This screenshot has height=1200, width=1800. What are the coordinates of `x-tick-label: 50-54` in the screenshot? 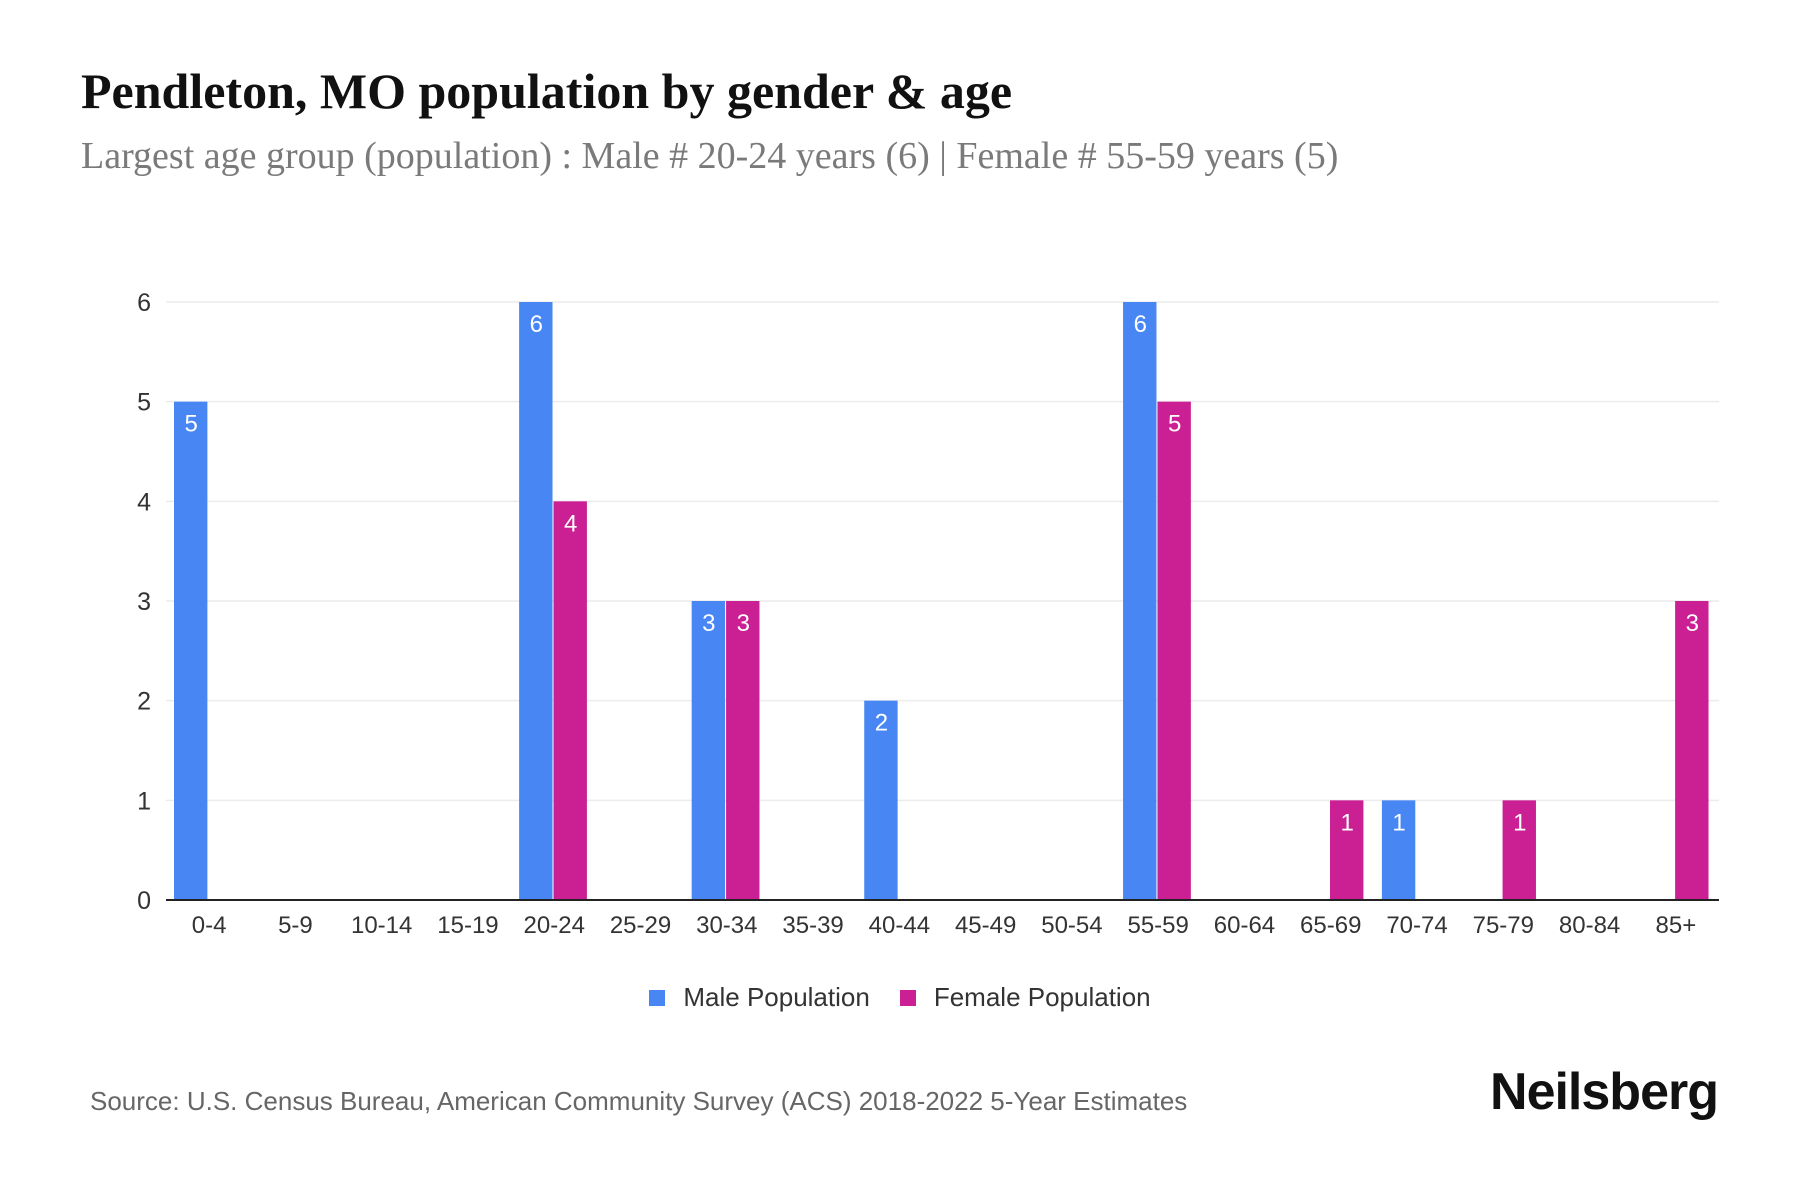 It's located at (1071, 925).